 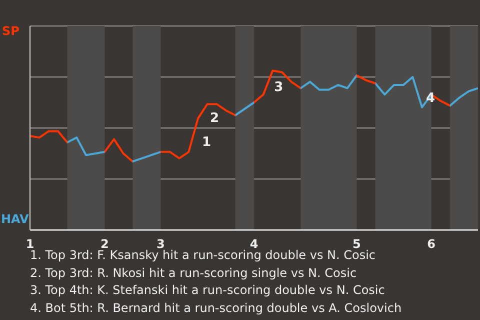 I want to click on x-tick-label: 2, so click(x=104, y=244).